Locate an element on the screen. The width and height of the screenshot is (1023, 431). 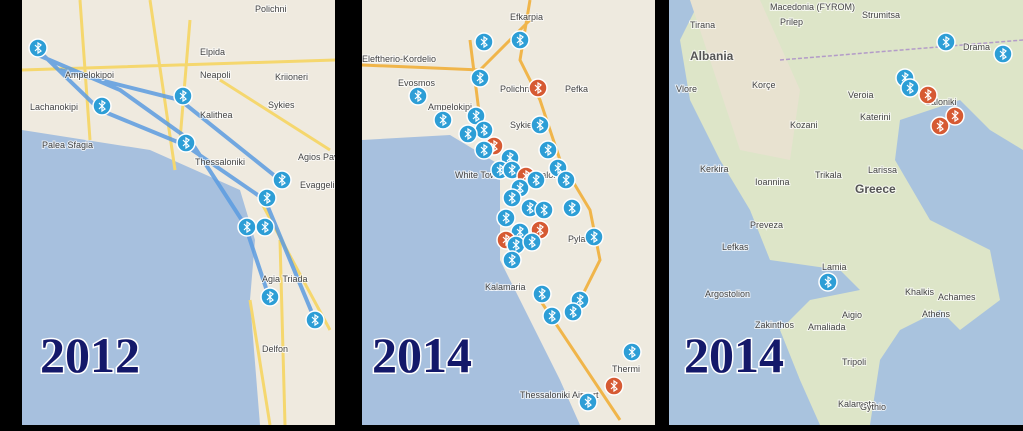
place-label: Khalkis is located at coordinates (920, 292).